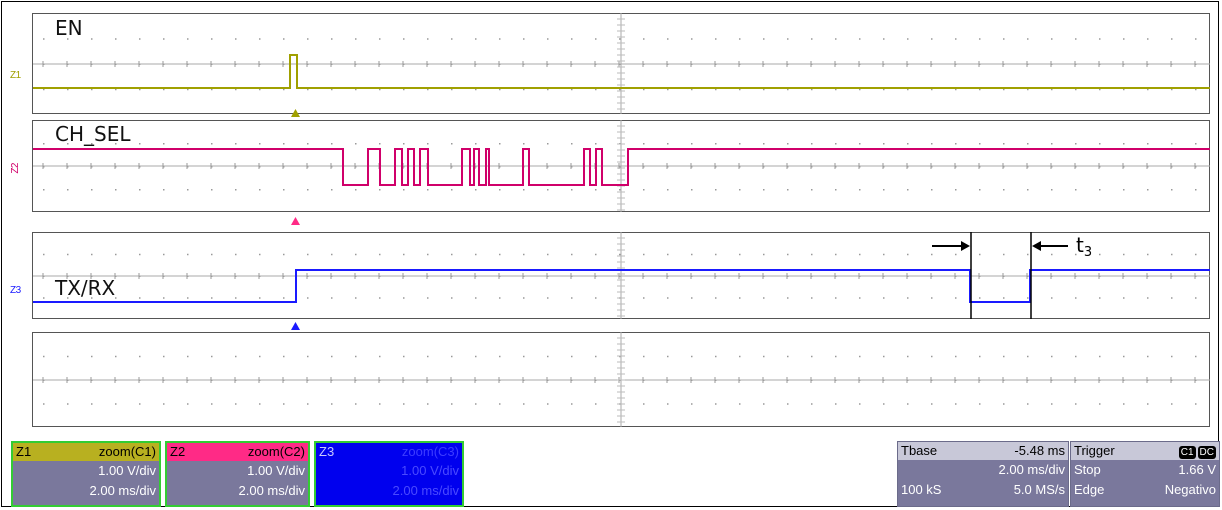  What do you see at coordinates (1145, 474) in the screenshot?
I see `trigger-box: Trigger C1 DC Stop 1.66 V Edge Negativo` at bounding box center [1145, 474].